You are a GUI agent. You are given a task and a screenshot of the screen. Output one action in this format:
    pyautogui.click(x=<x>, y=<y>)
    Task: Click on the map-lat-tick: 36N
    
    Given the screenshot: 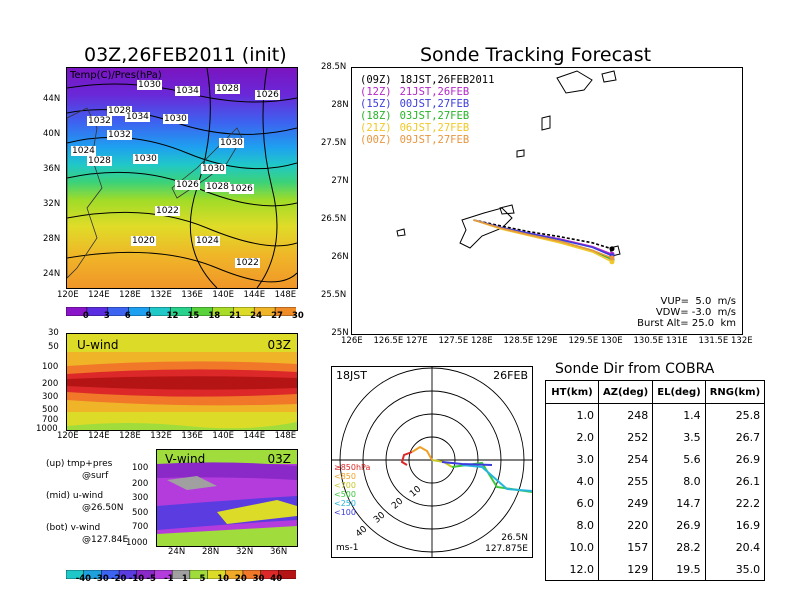 What is the action you would take?
    pyautogui.click(x=52, y=169)
    